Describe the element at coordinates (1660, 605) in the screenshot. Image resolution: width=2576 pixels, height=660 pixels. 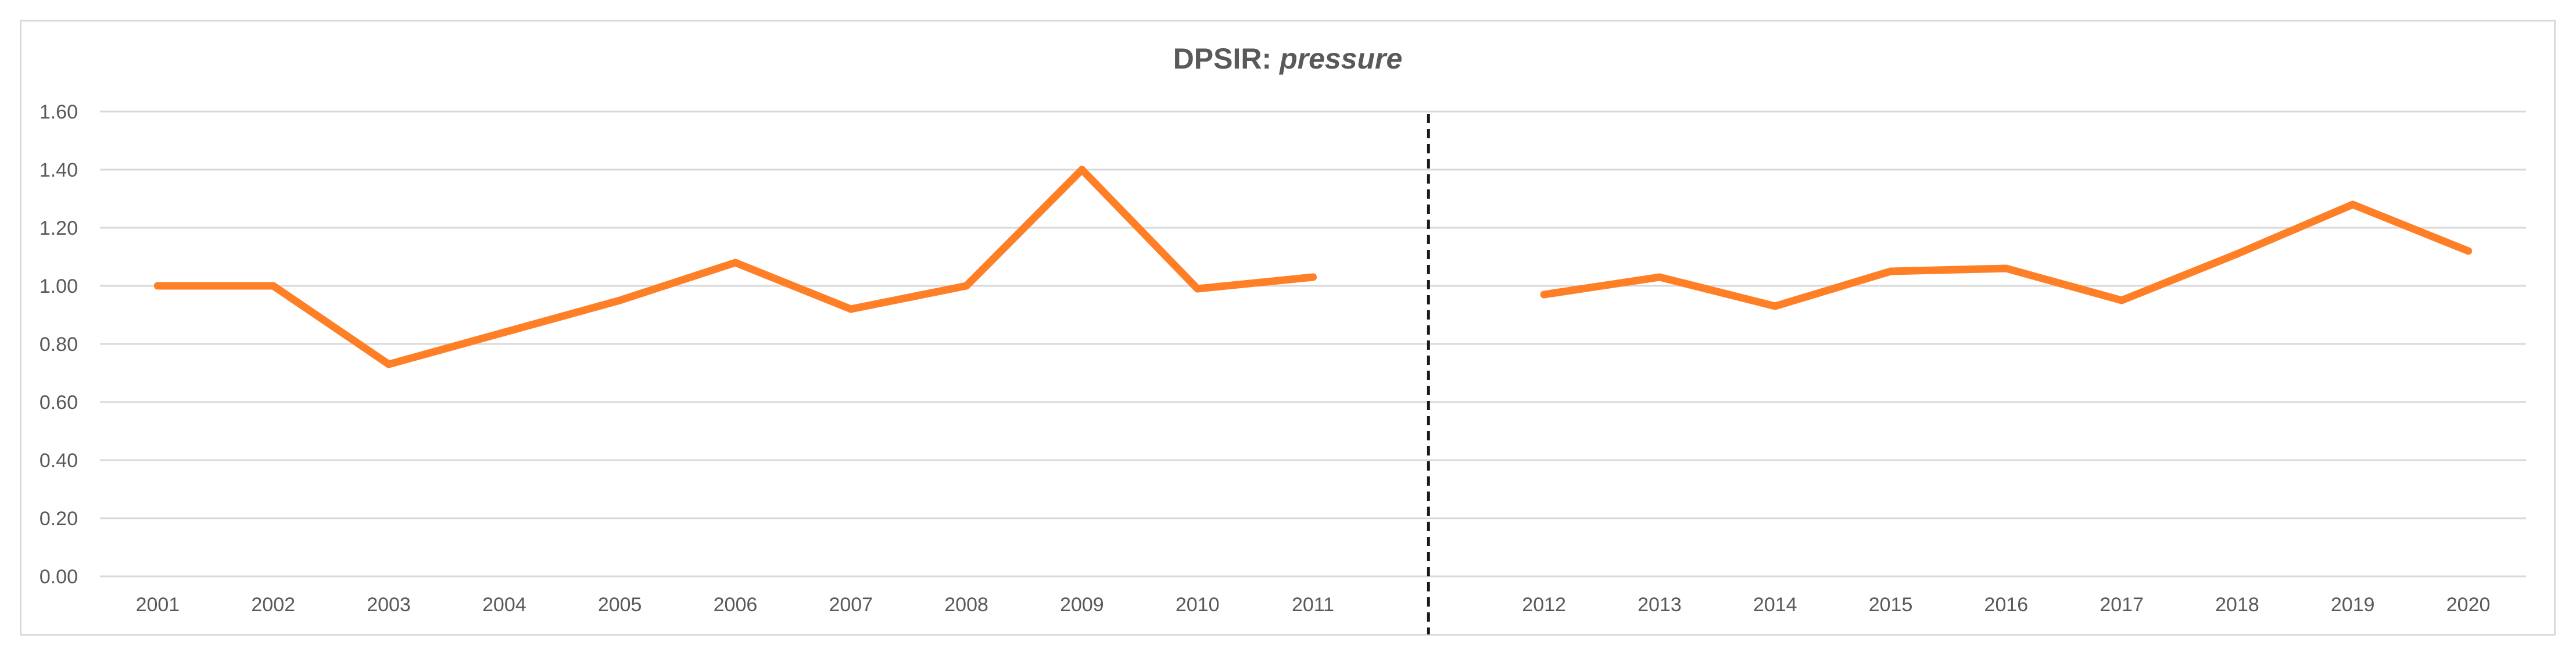
I see `x-tick-label: 2013` at that location.